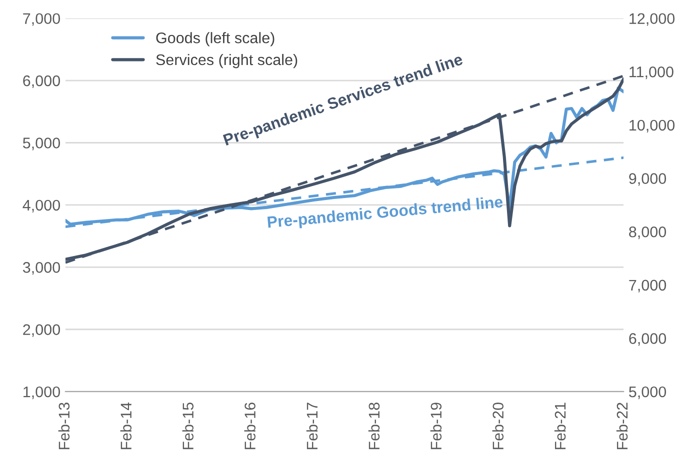 The width and height of the screenshot is (689, 458). Describe the element at coordinates (250, 426) in the screenshot. I see `x-tick-label: Feb-16` at that location.